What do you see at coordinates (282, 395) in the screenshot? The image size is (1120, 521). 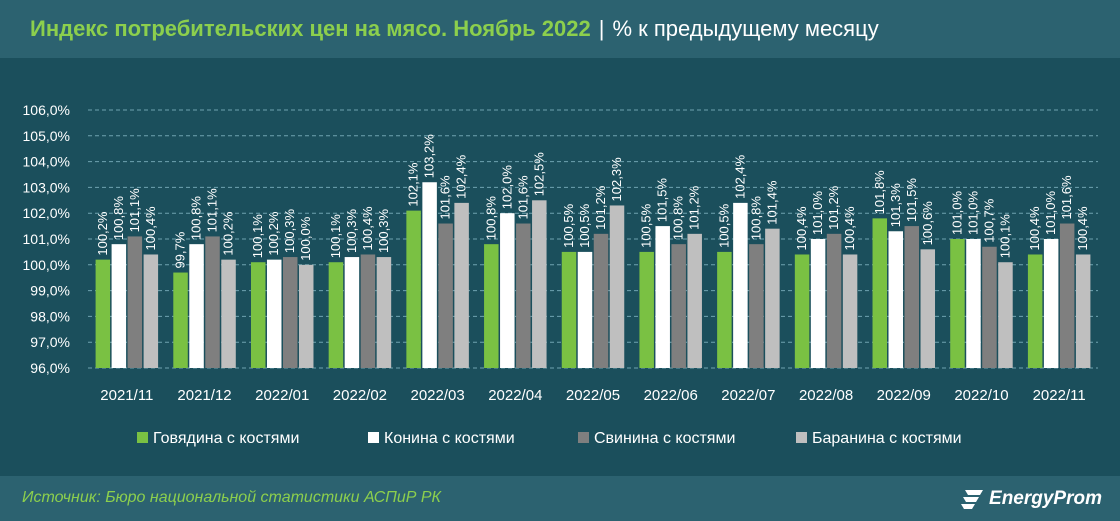 I see `x-tick-label: 2022/01` at bounding box center [282, 395].